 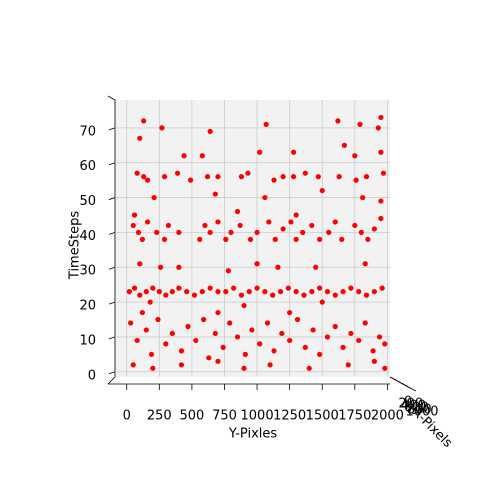 I want to click on z-tick, so click(x=413, y=389).